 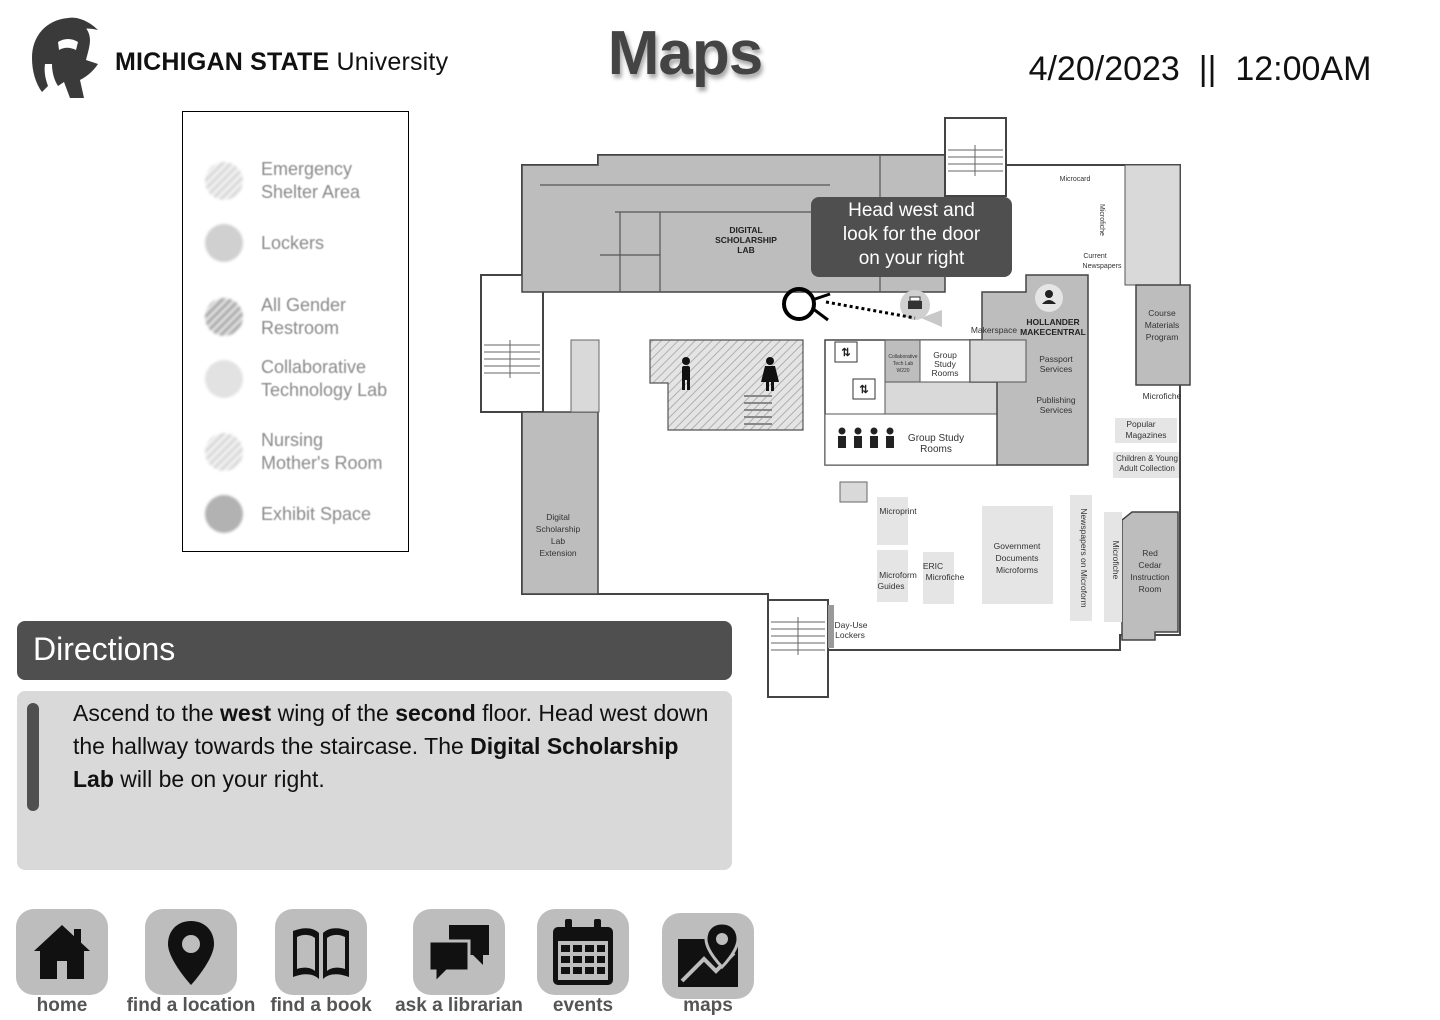 I want to click on directions-header: Directions, so click(x=374, y=650).